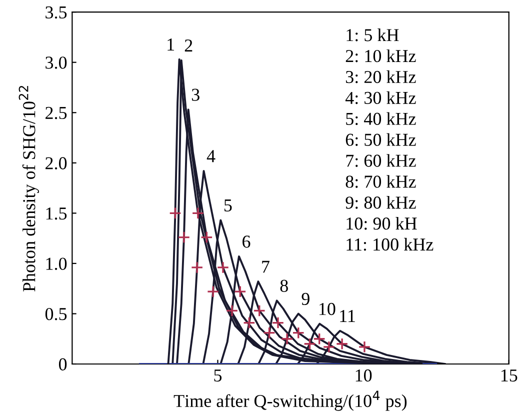 This screenshot has height=416, width=523. I want to click on annotation: 9, so click(306, 299).